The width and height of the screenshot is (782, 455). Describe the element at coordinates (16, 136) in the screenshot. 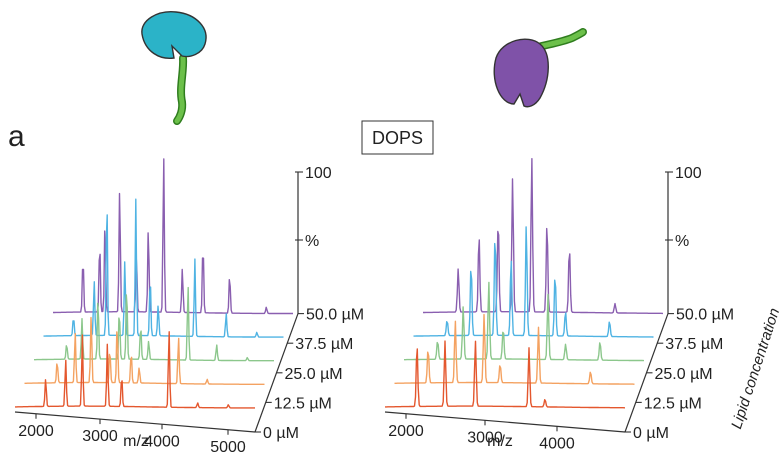

I see `panel-letter: a` at that location.